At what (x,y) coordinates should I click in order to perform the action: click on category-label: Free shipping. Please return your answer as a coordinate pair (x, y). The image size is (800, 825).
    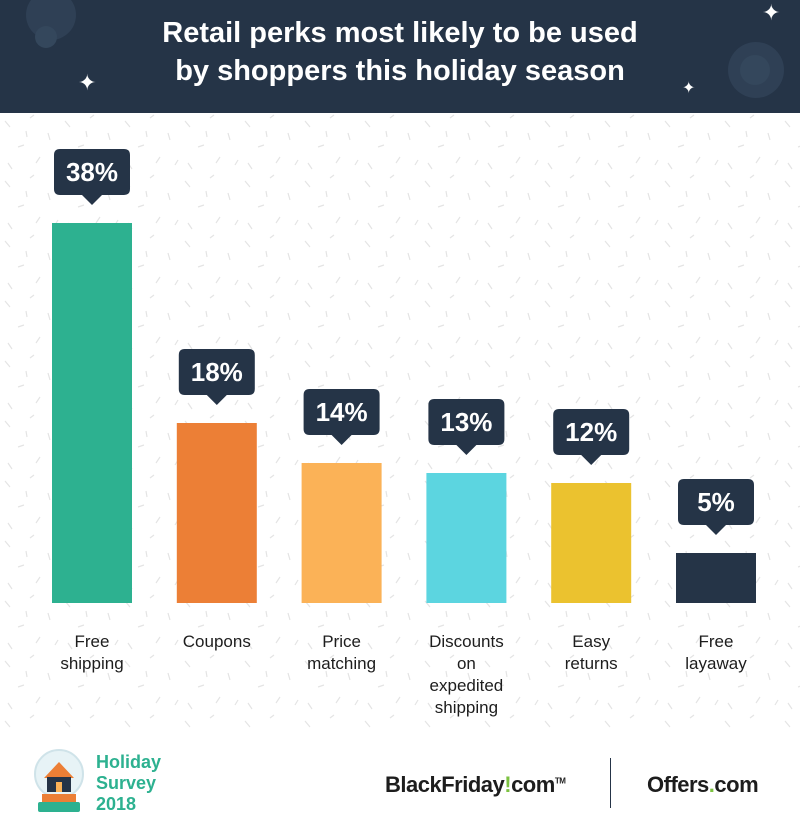
    Looking at the image, I should click on (91, 652).